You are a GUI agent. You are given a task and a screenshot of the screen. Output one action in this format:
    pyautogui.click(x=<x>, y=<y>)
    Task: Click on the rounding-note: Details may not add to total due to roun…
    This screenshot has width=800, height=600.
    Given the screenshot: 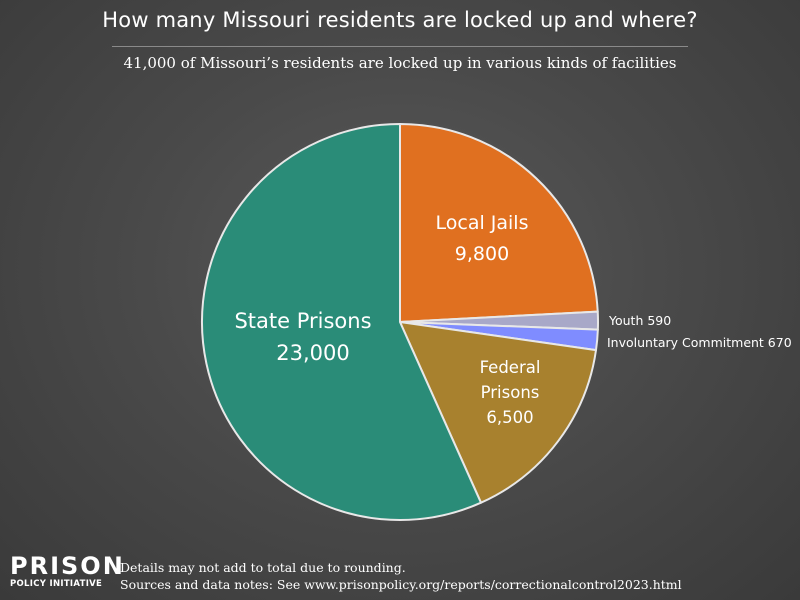 What is the action you would take?
    pyautogui.click(x=263, y=567)
    